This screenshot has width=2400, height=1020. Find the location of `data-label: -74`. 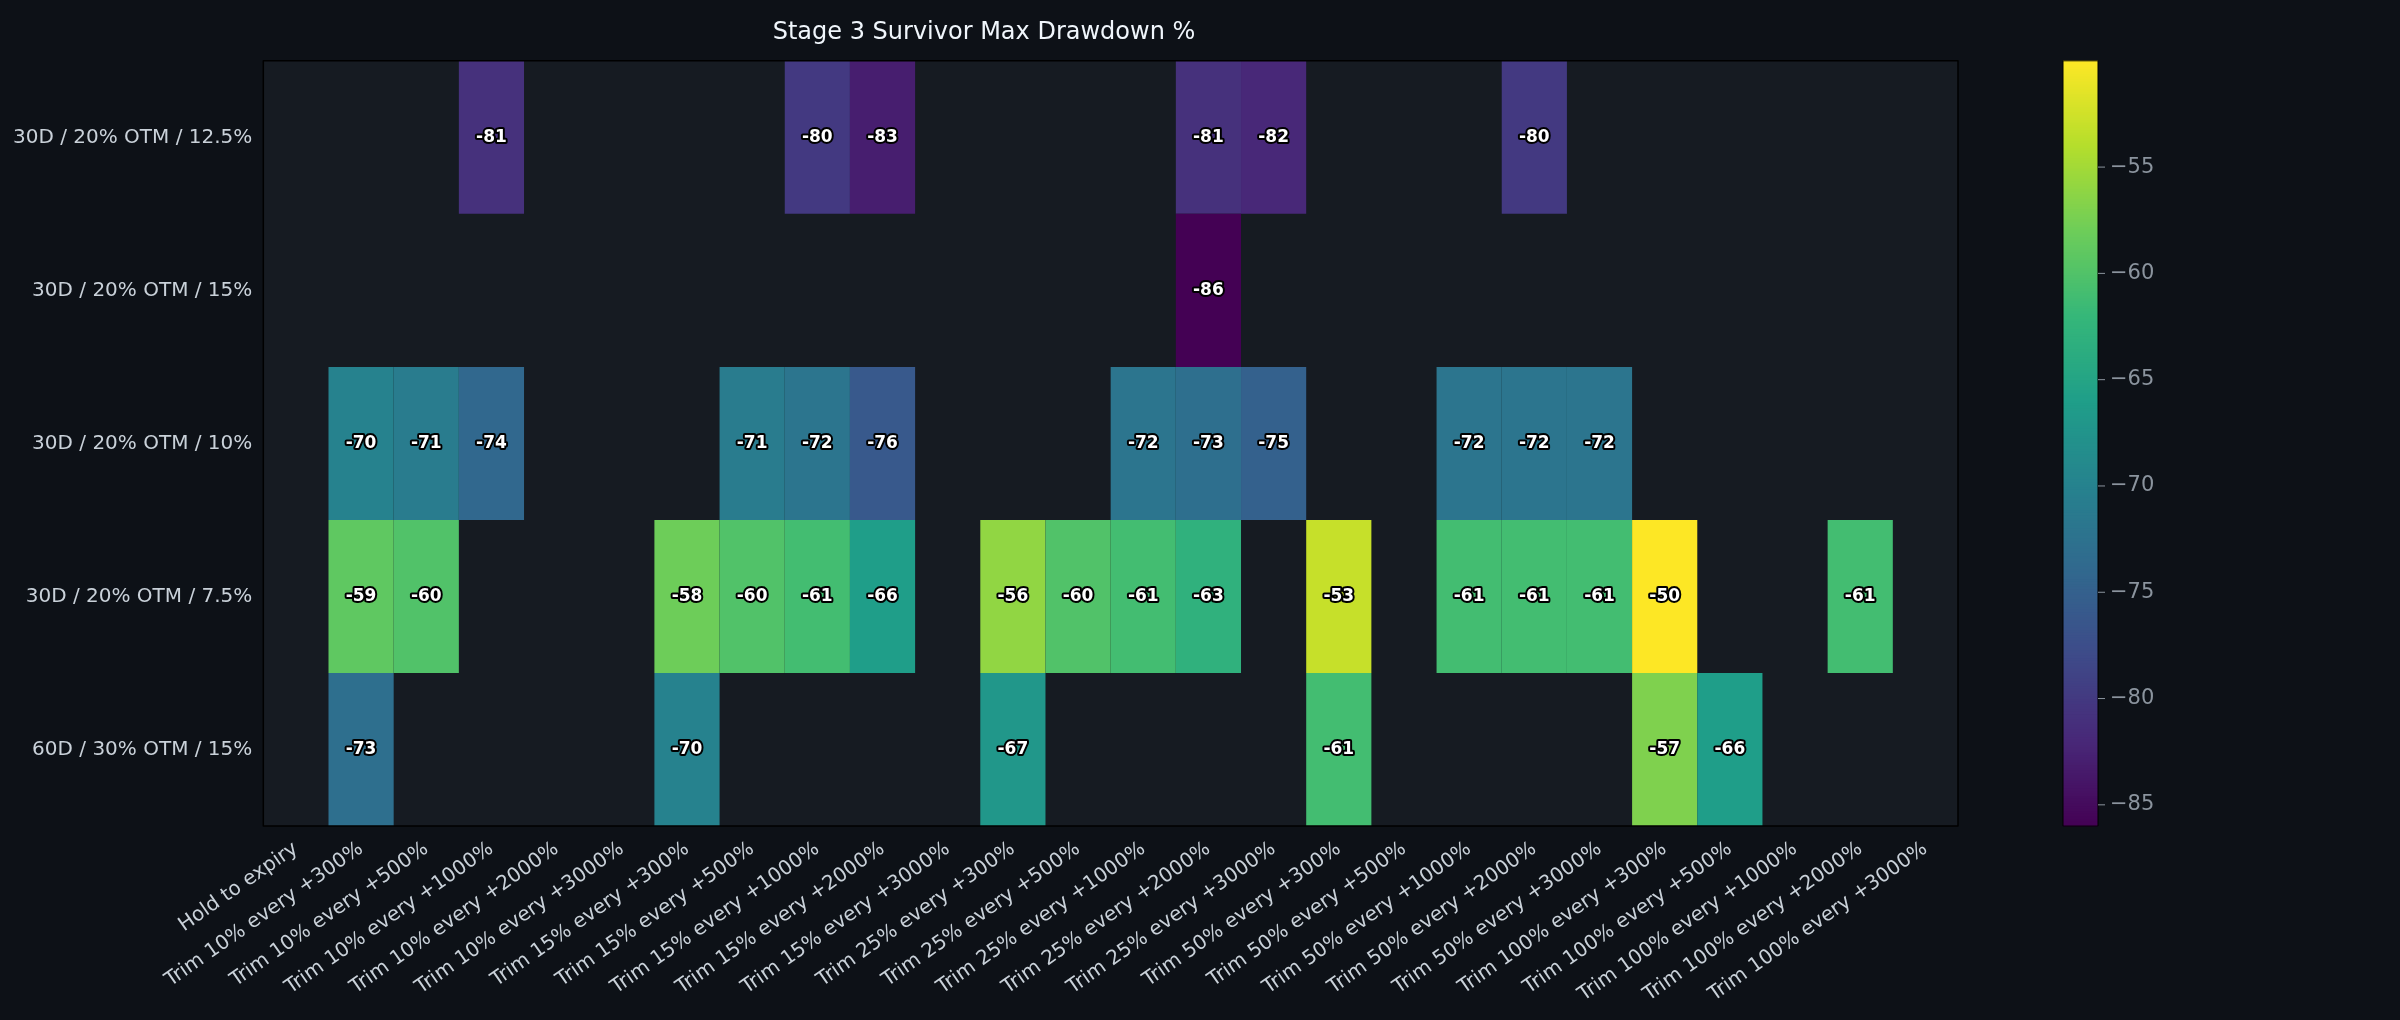

data-label: -74 is located at coordinates (491, 441).